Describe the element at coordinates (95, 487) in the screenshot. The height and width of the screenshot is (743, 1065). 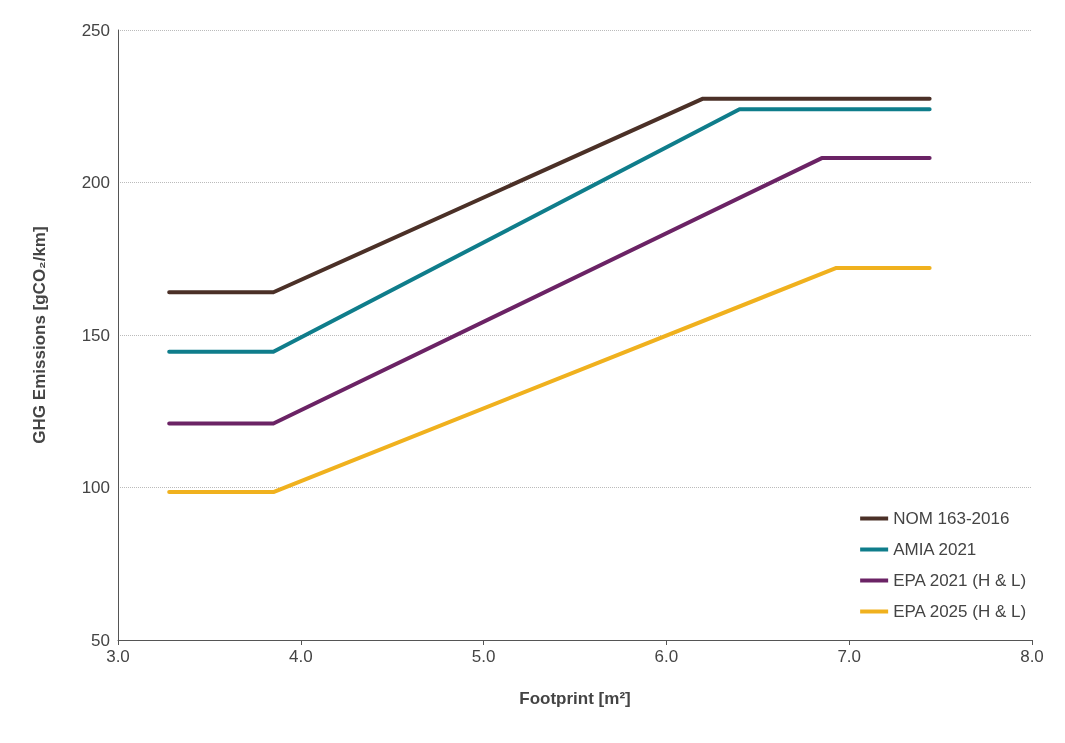
I see `y-tick-label: 100` at that location.